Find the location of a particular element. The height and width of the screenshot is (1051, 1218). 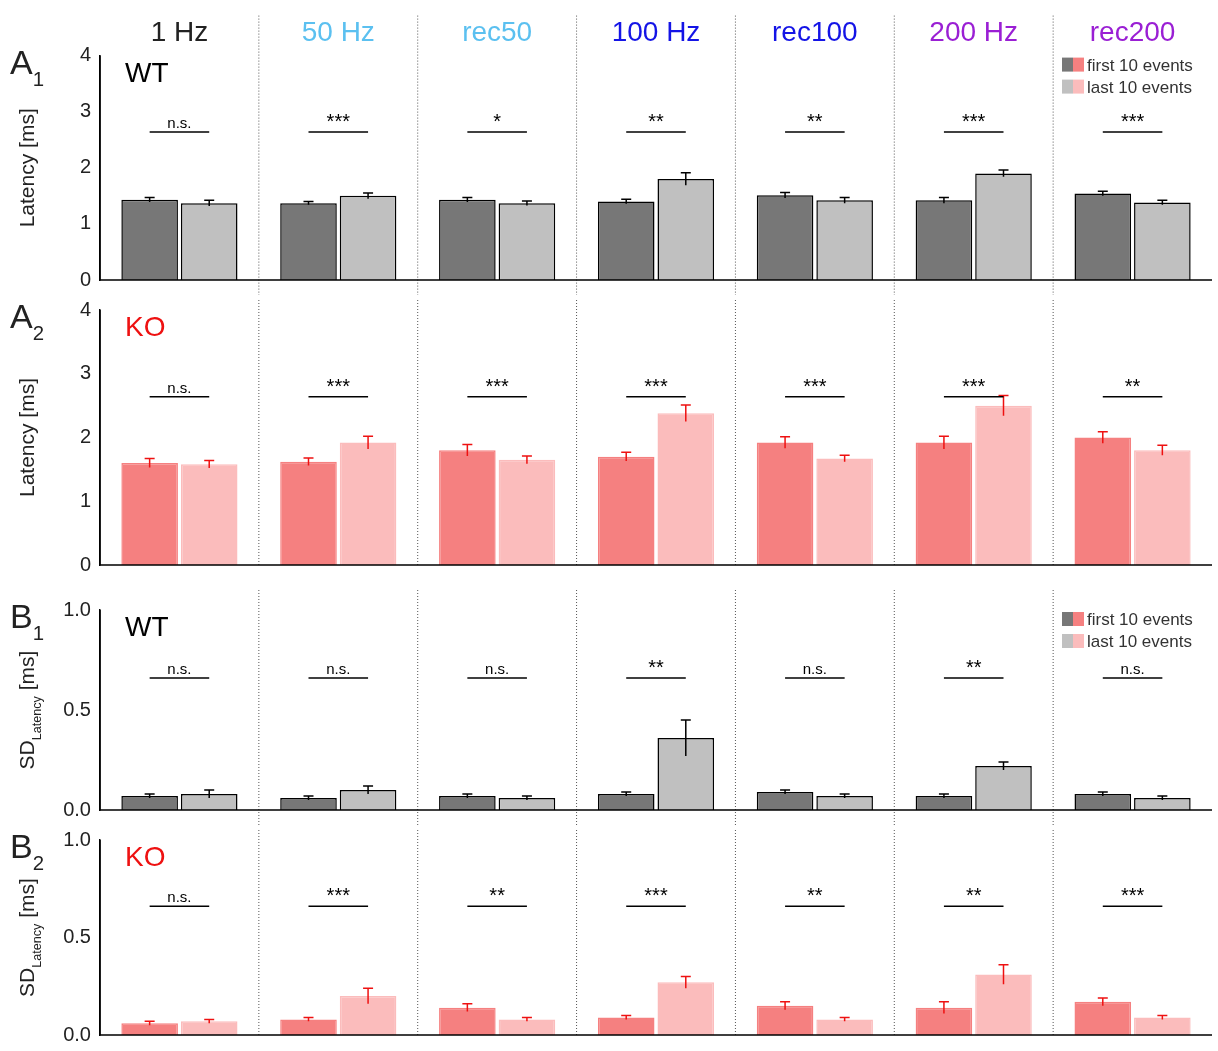

x-tick-label: rec50 is located at coordinates (497, 31).